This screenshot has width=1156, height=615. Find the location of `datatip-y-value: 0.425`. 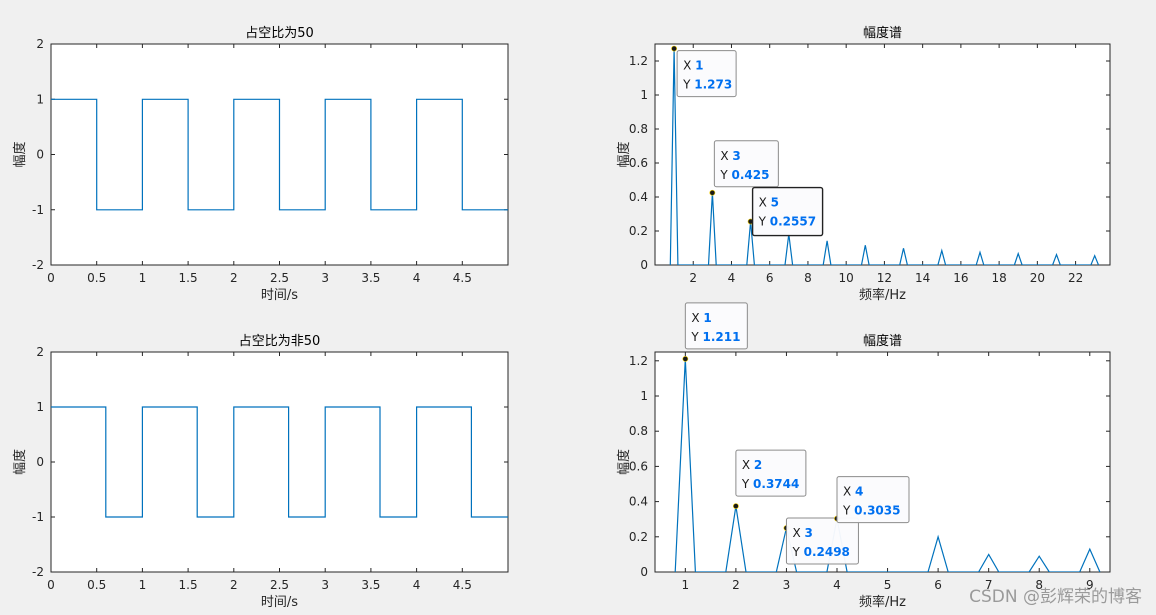

datatip-y-value: 0.425 is located at coordinates (751, 175).